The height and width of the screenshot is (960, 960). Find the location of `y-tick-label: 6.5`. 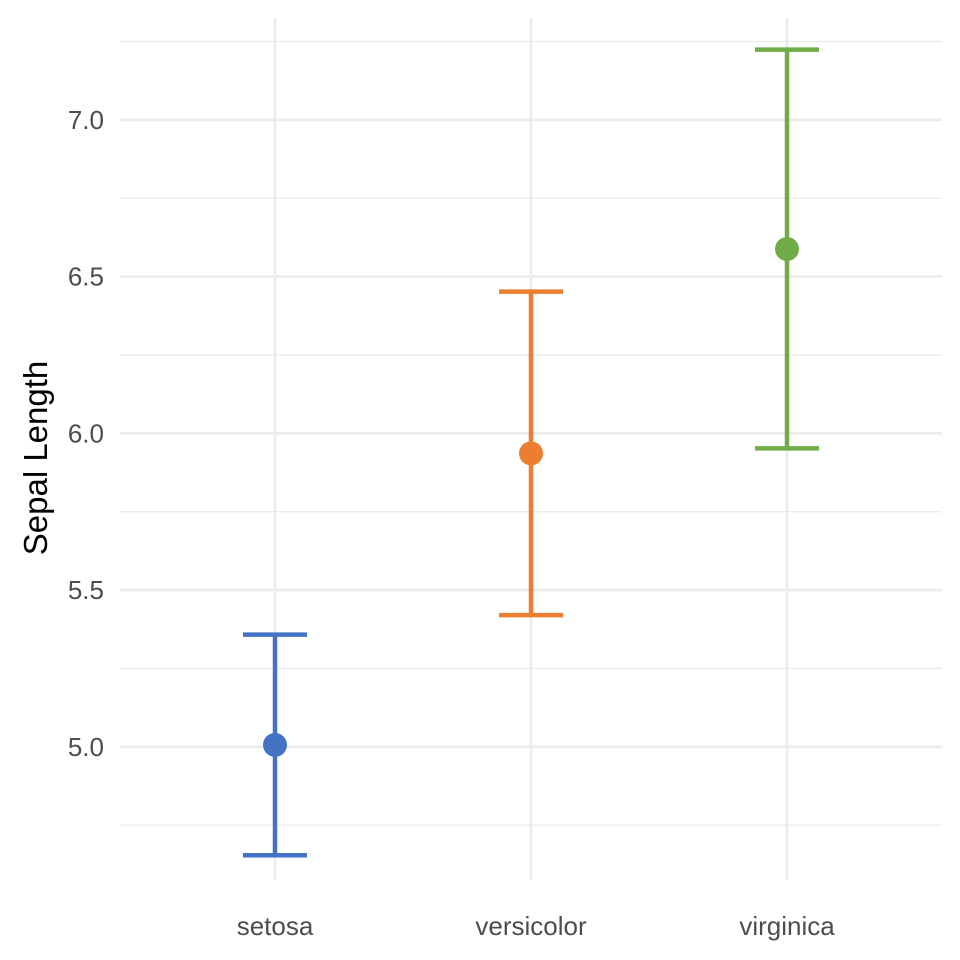

y-tick-label: 6.5 is located at coordinates (86, 277).